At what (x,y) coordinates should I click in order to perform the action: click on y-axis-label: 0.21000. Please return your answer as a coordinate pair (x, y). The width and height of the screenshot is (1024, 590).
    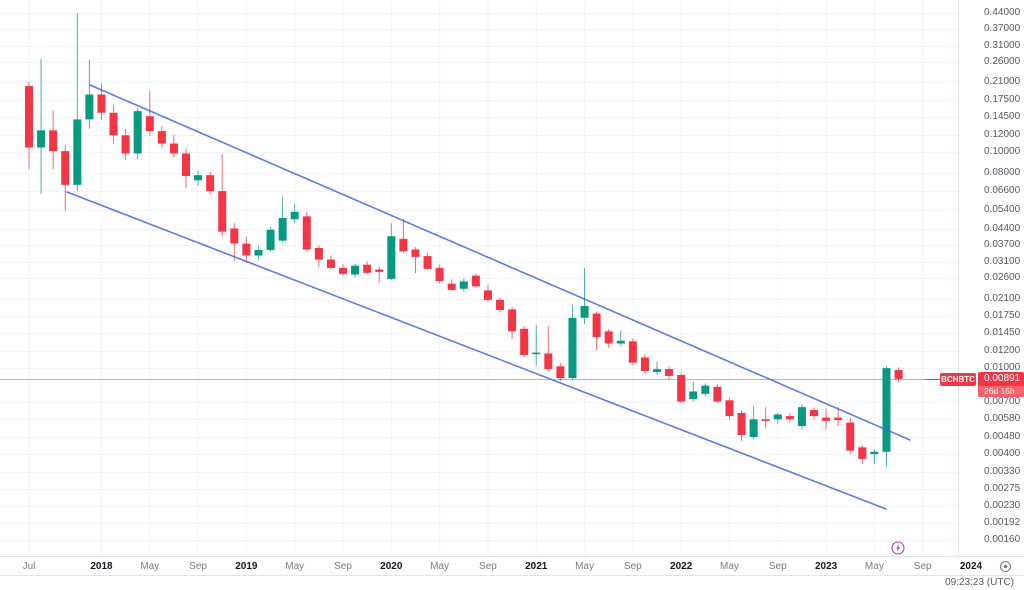
    Looking at the image, I should click on (1002, 82).